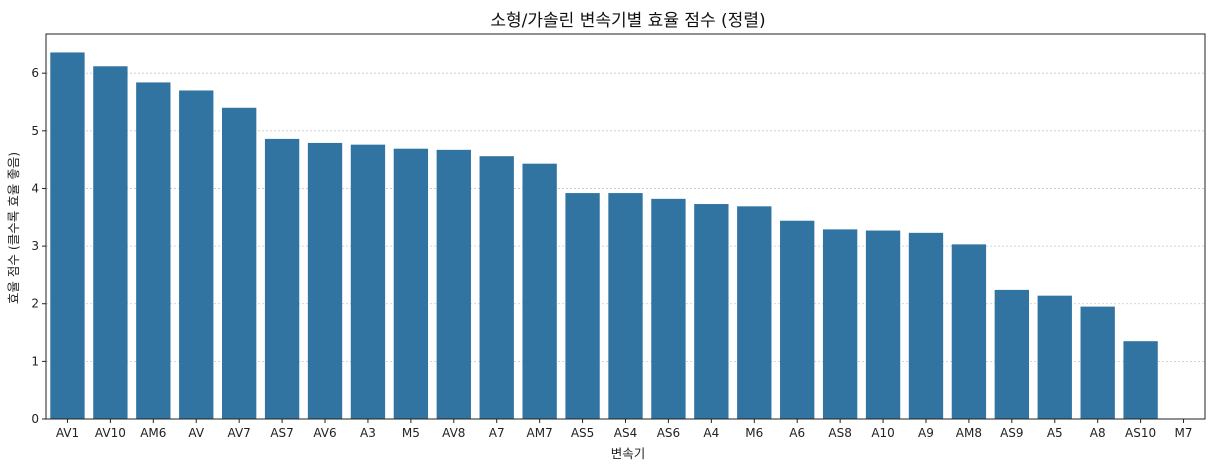 The width and height of the screenshot is (1218, 471). I want to click on x-tick-label: M6, so click(754, 433).